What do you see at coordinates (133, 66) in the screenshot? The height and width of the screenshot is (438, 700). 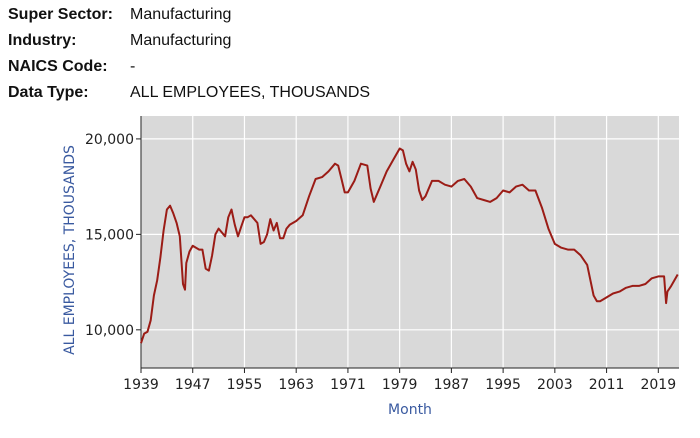 I see `naics-code-value: -` at bounding box center [133, 66].